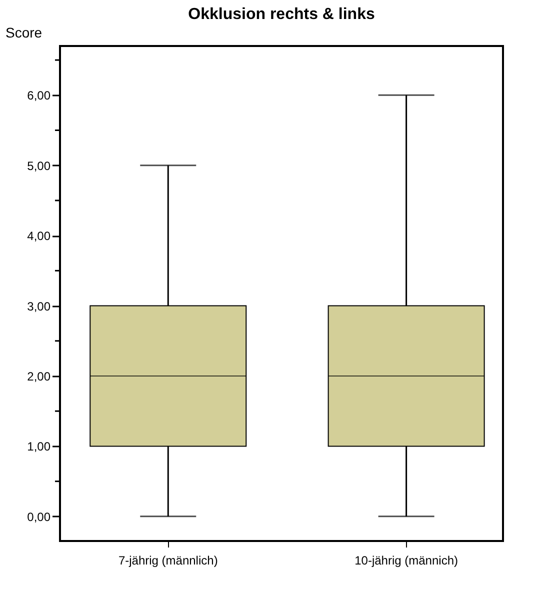 This screenshot has width=548, height=594. What do you see at coordinates (39, 447) in the screenshot?
I see `y-tick-label: 1,00` at bounding box center [39, 447].